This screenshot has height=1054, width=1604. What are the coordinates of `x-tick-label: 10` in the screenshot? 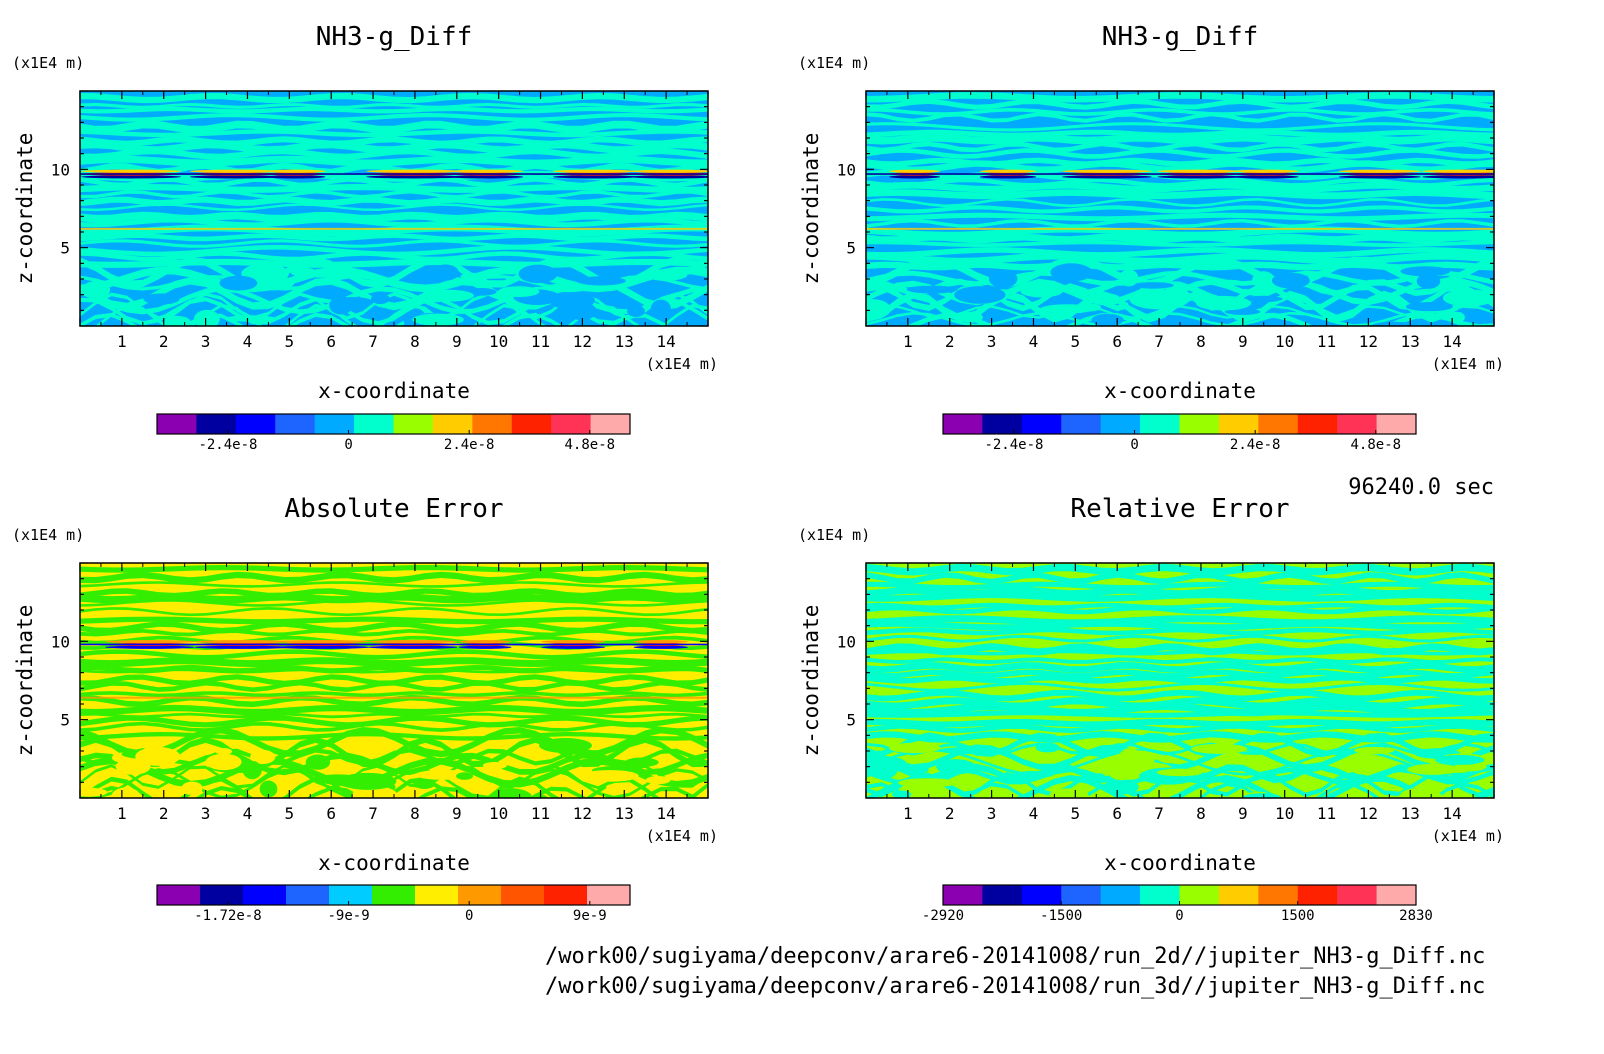 It's located at (498, 341).